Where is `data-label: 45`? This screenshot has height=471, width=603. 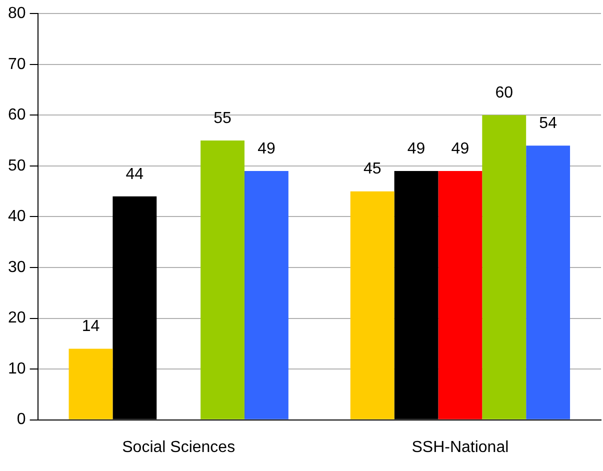
data-label: 45 is located at coordinates (372, 169).